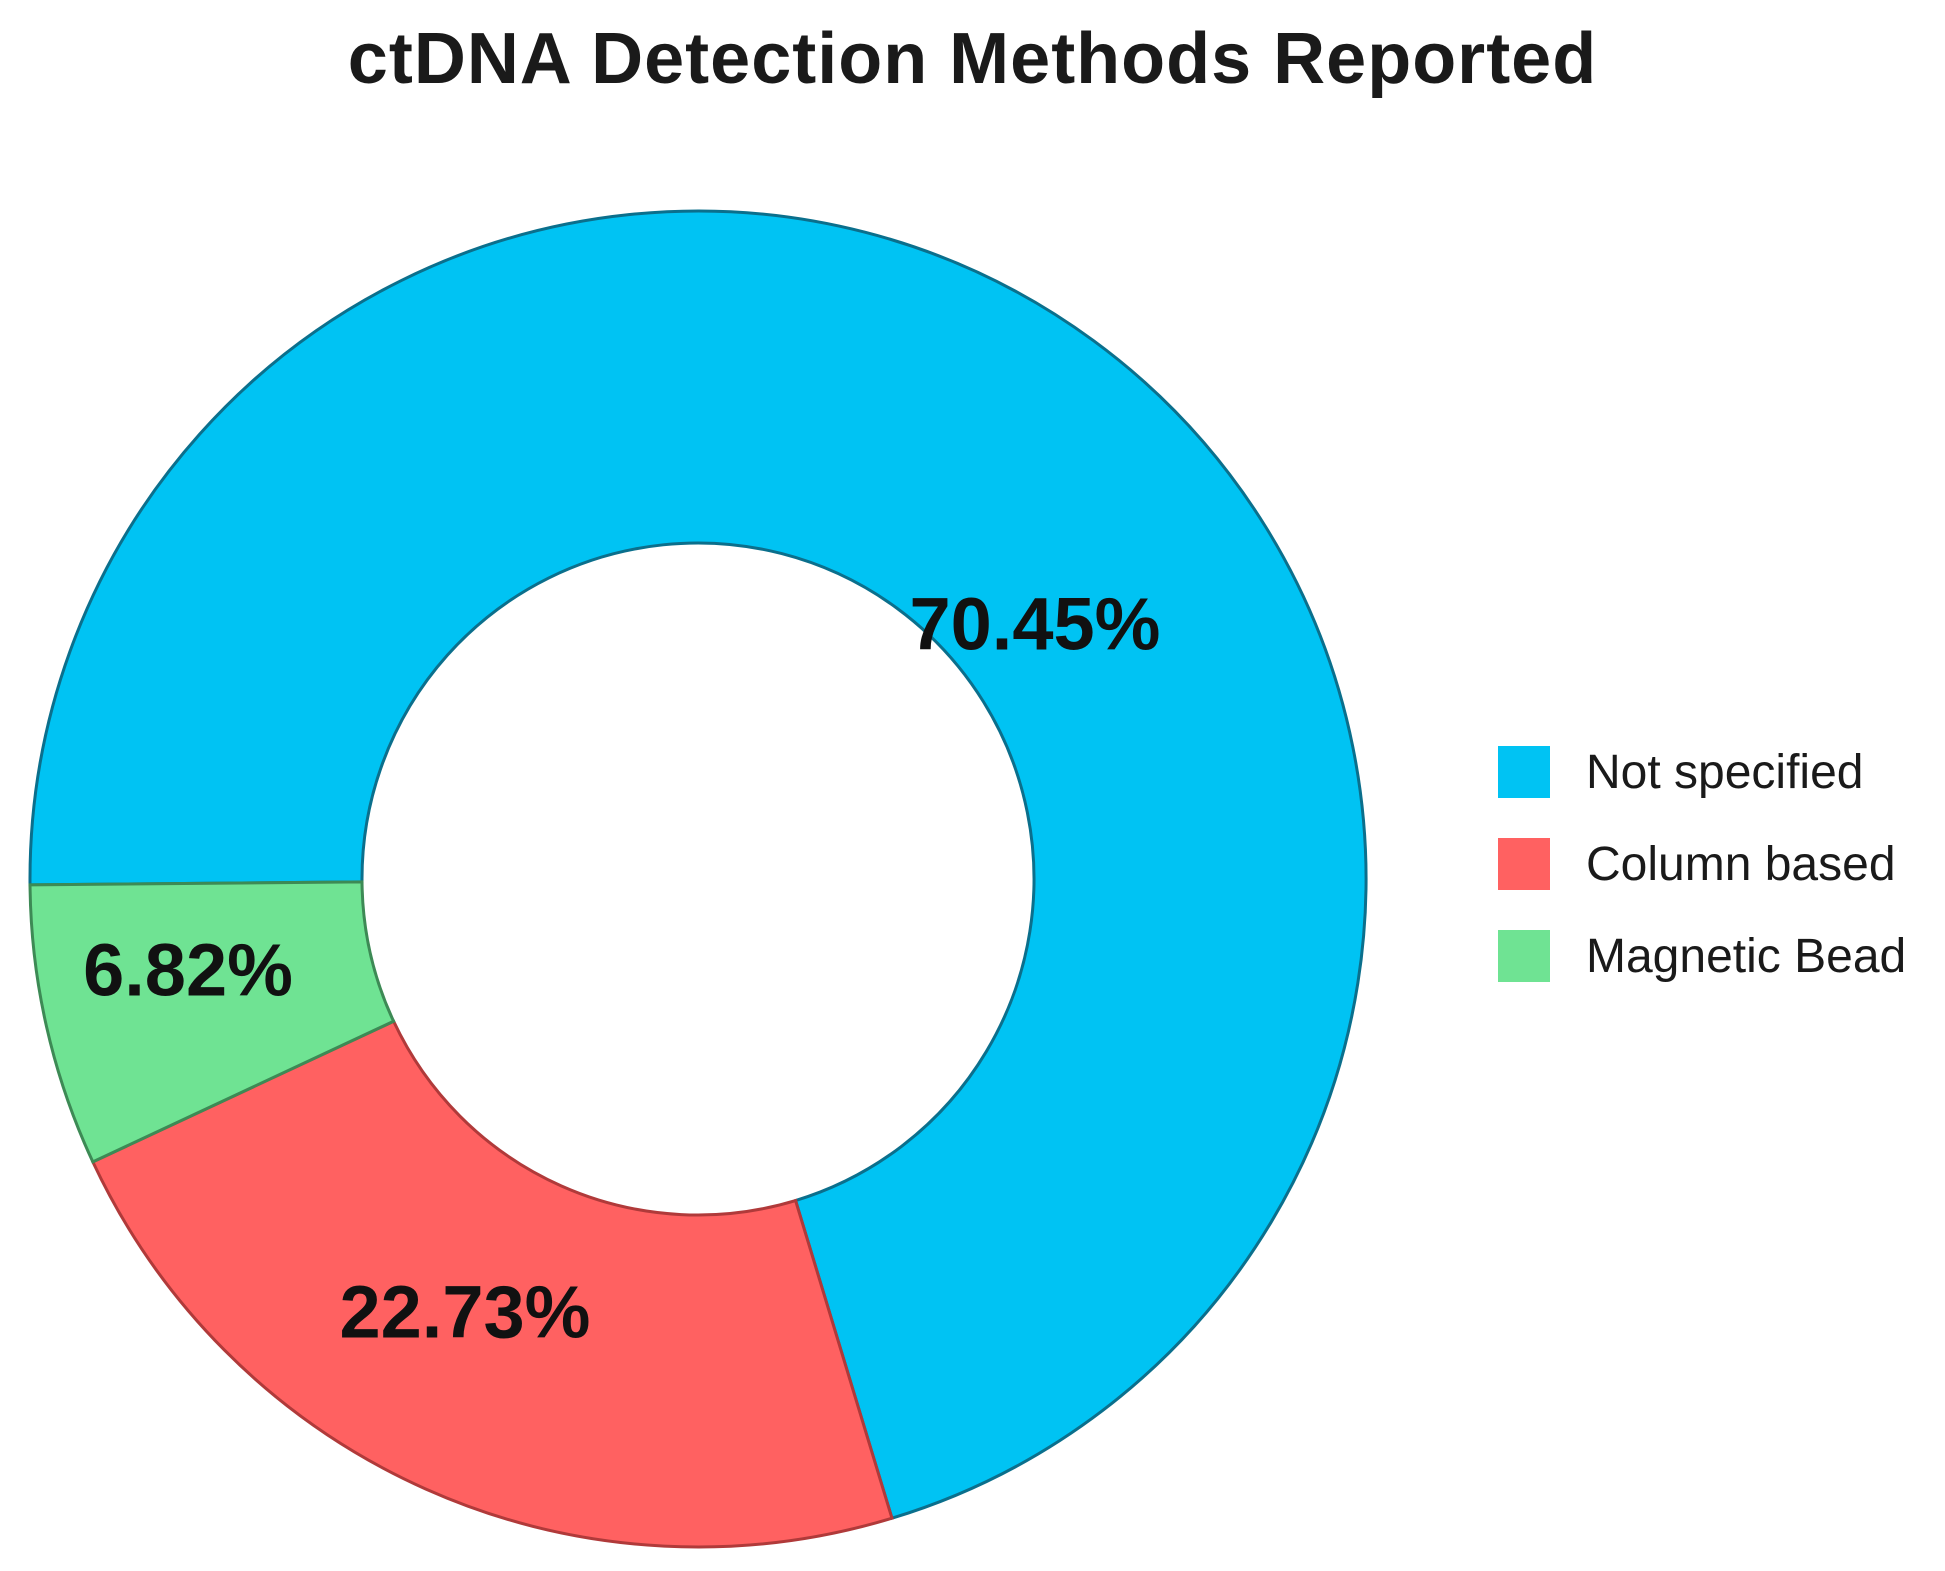 This screenshot has height=1571, width=1945. Describe the element at coordinates (188, 970) in the screenshot. I see `slice-value-label: 6.82%` at that location.